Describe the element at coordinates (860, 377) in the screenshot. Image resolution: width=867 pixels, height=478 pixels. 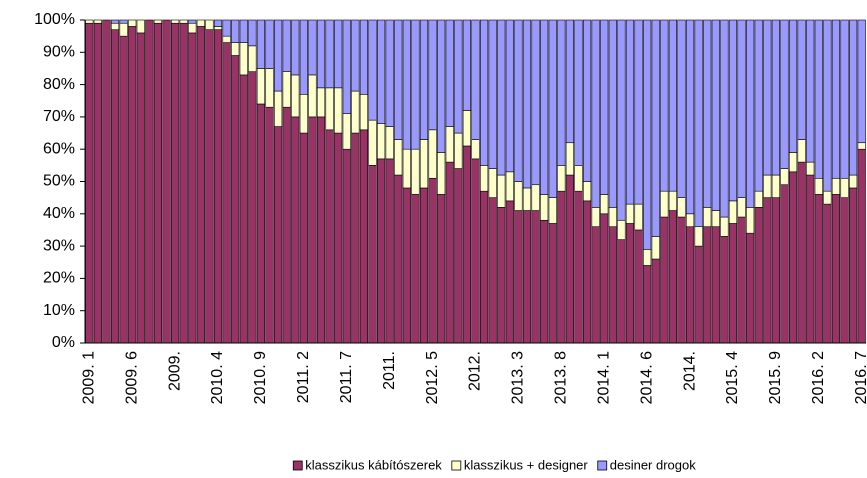
I see `x-tick-label: 2016. 7` at that location.